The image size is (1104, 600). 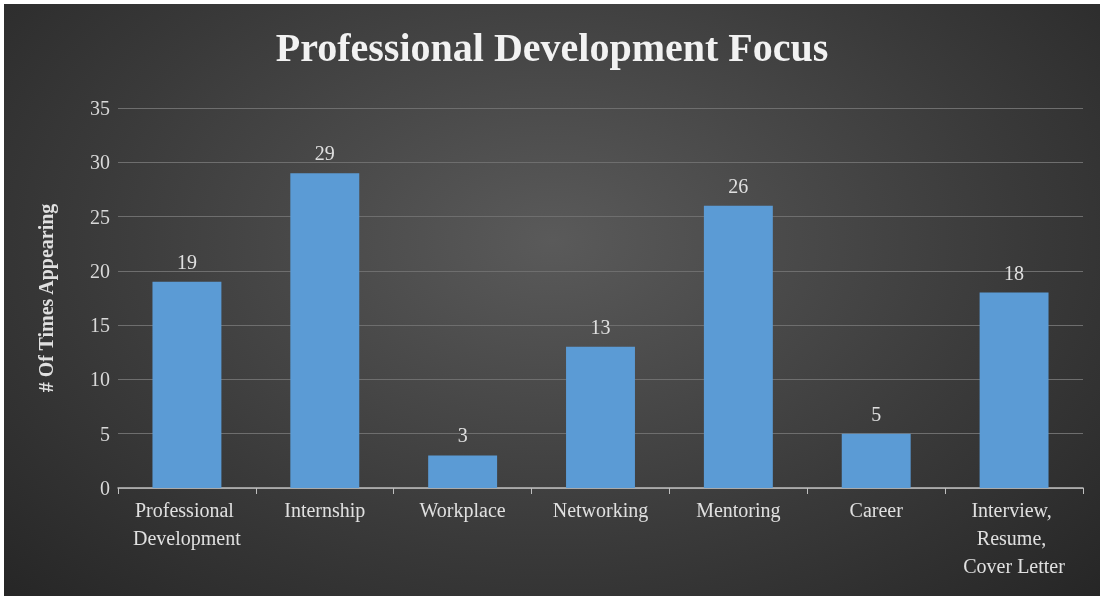 I want to click on x-tick-label: Professional Development, so click(x=187, y=524).